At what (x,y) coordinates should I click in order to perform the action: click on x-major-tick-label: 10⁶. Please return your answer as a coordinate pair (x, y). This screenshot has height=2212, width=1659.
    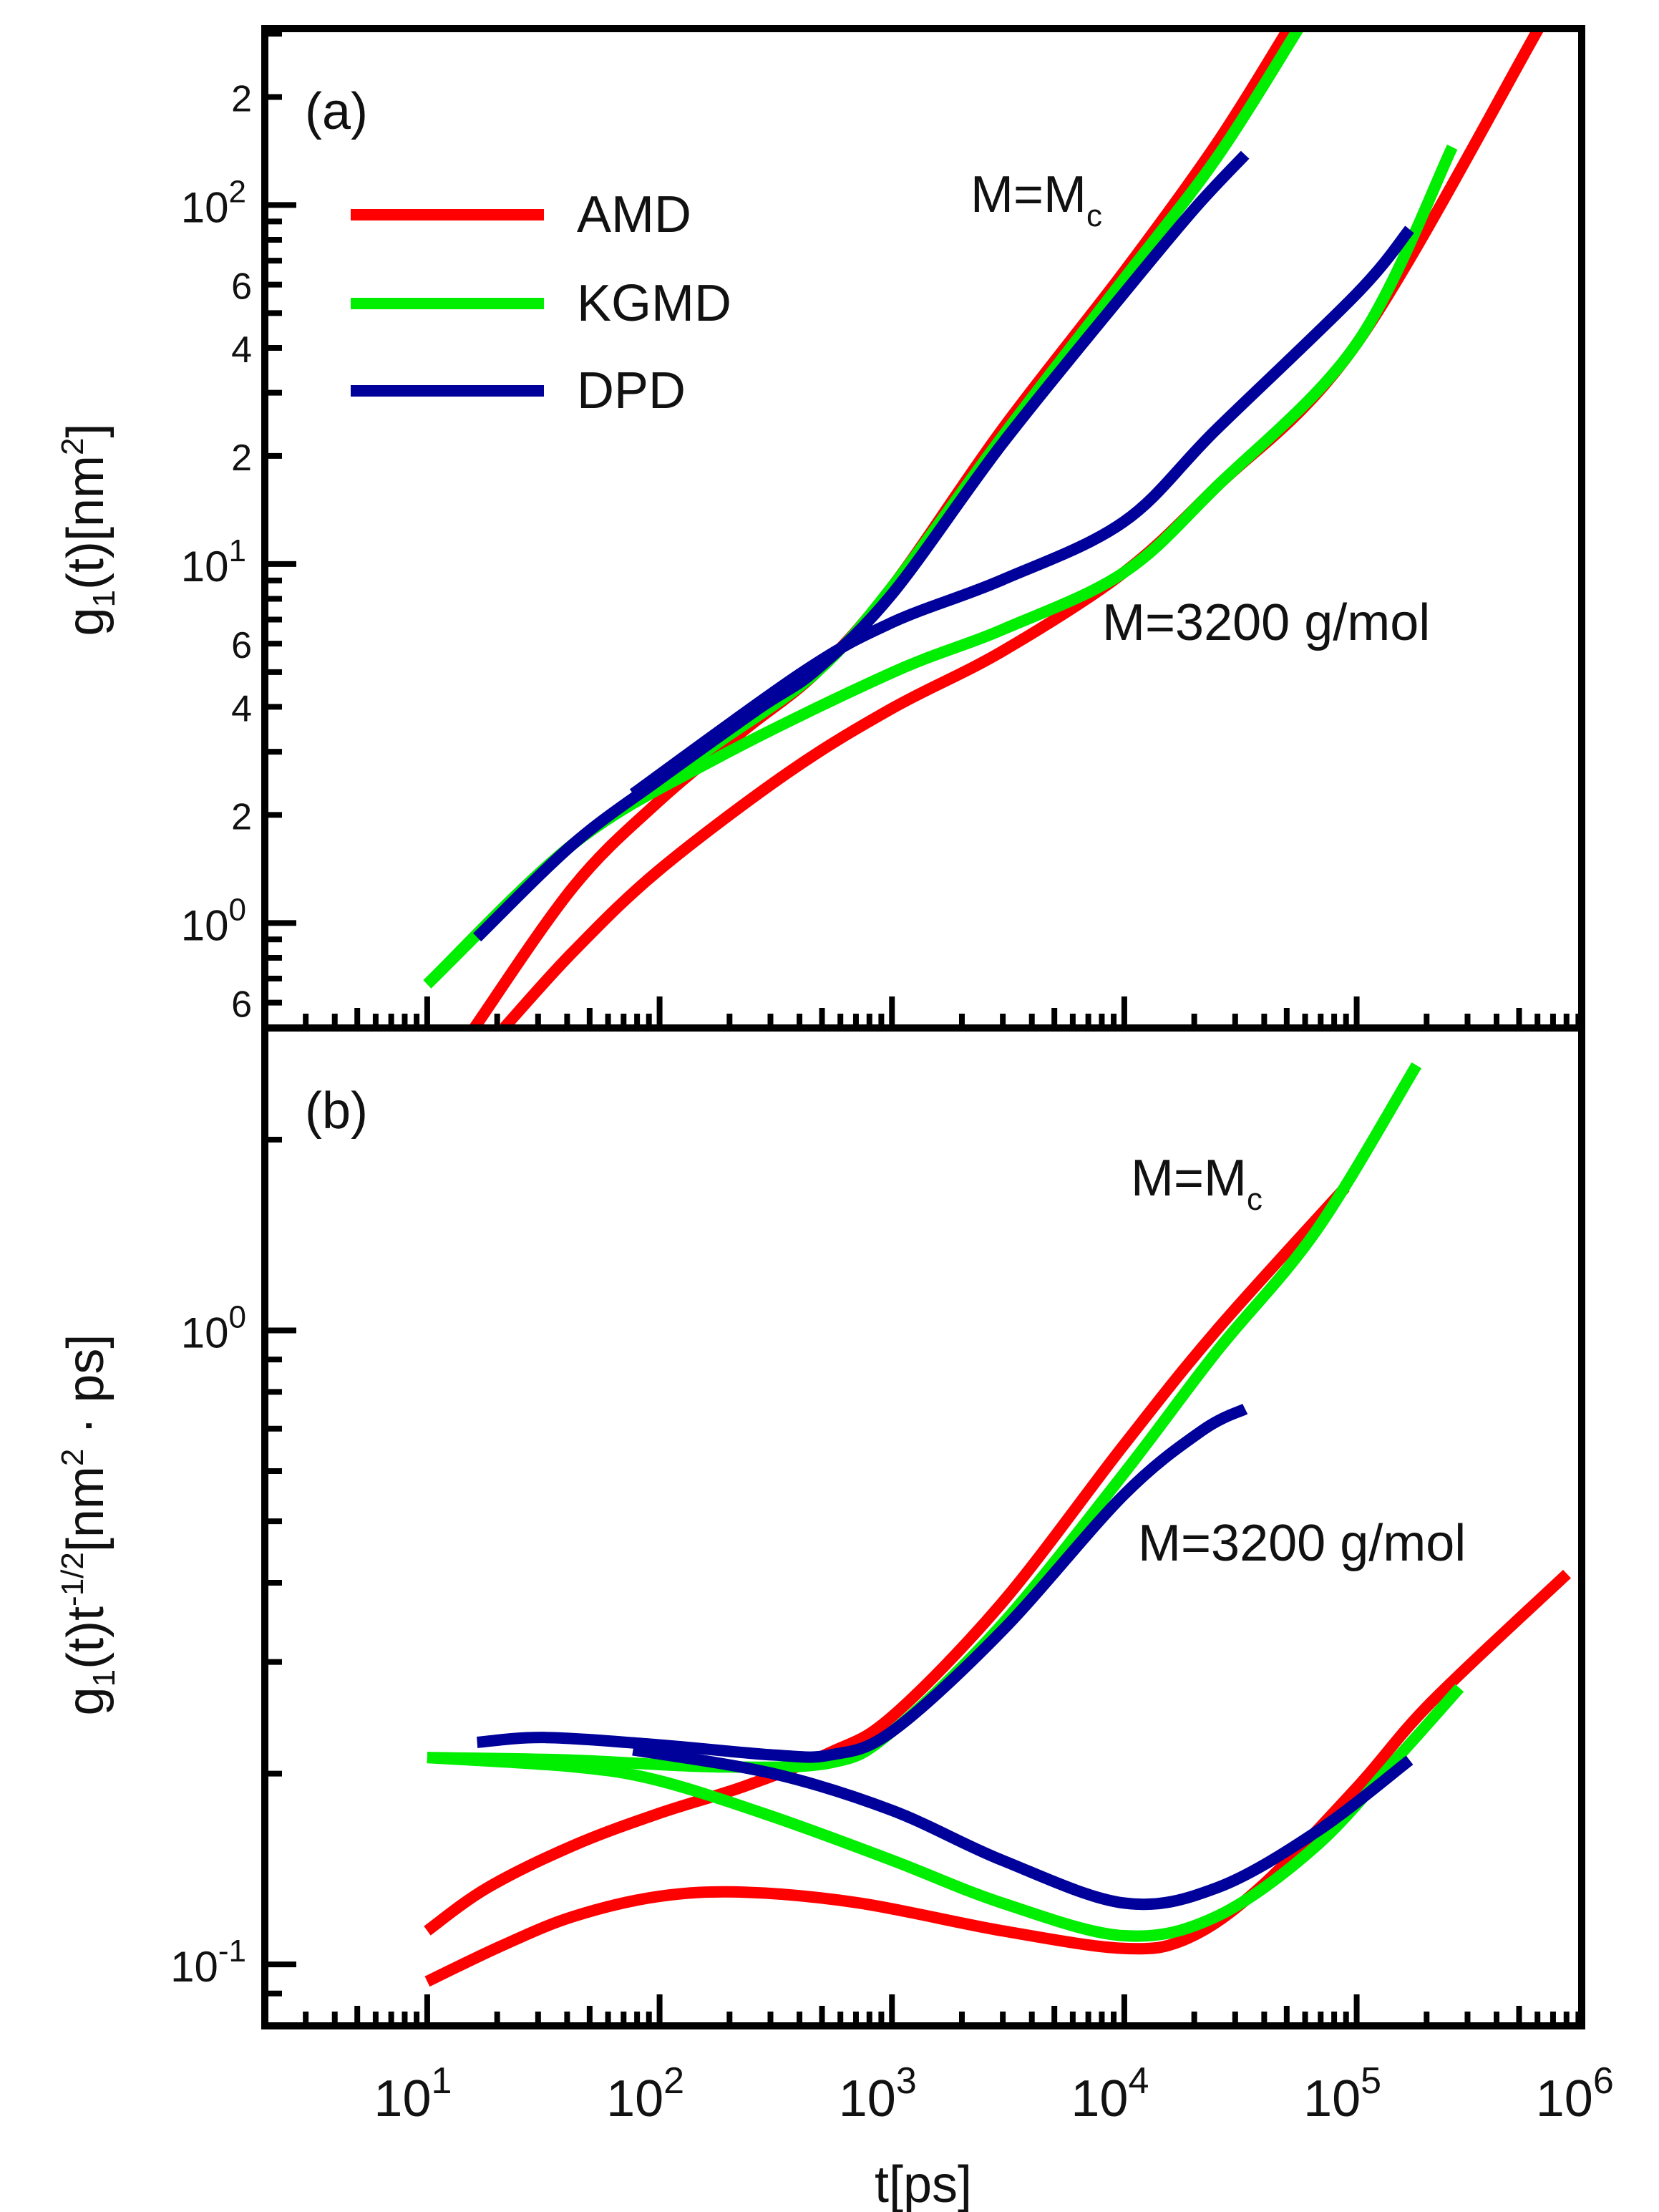
    Looking at the image, I should click on (1575, 2094).